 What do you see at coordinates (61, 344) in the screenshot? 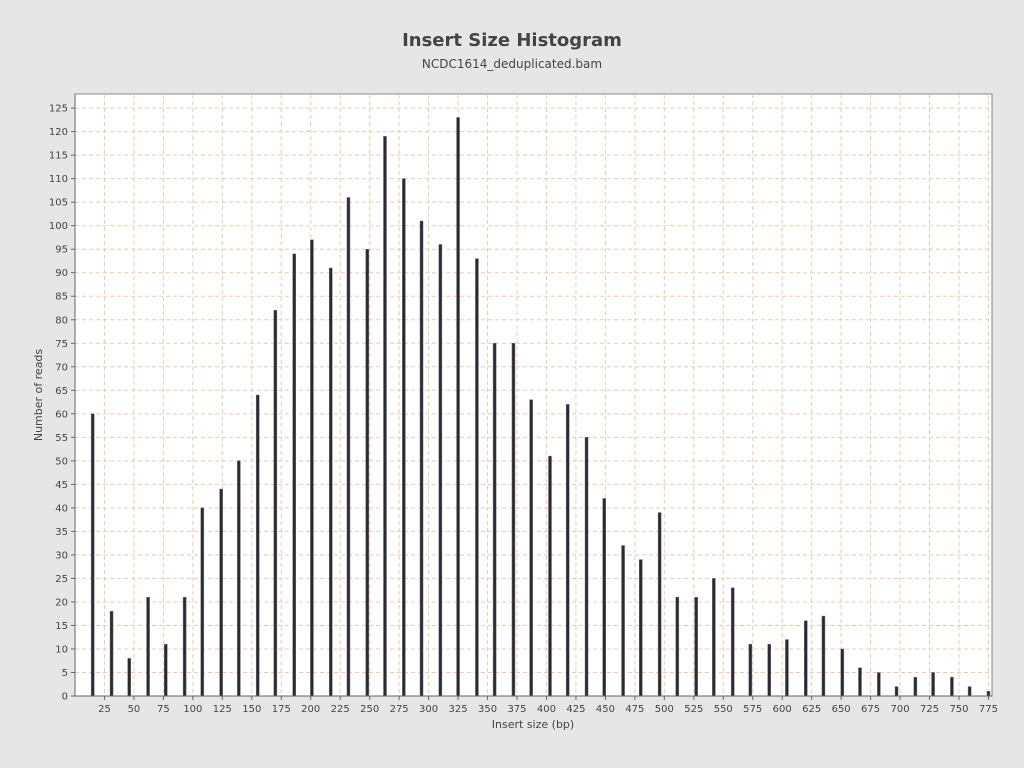
I see `y-tick-label: 75` at bounding box center [61, 344].